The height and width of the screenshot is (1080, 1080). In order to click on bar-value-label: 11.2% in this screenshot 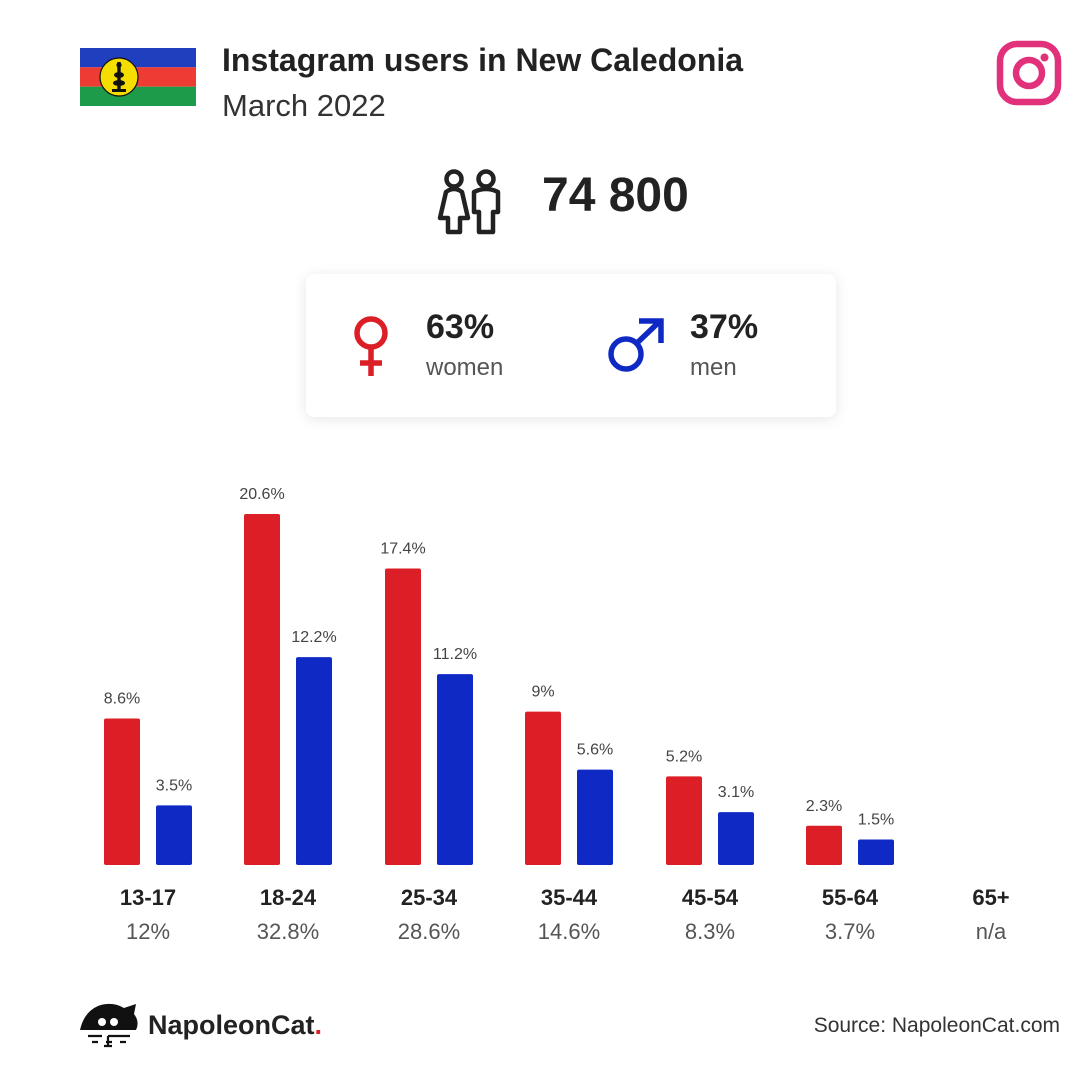, I will do `click(455, 654)`.